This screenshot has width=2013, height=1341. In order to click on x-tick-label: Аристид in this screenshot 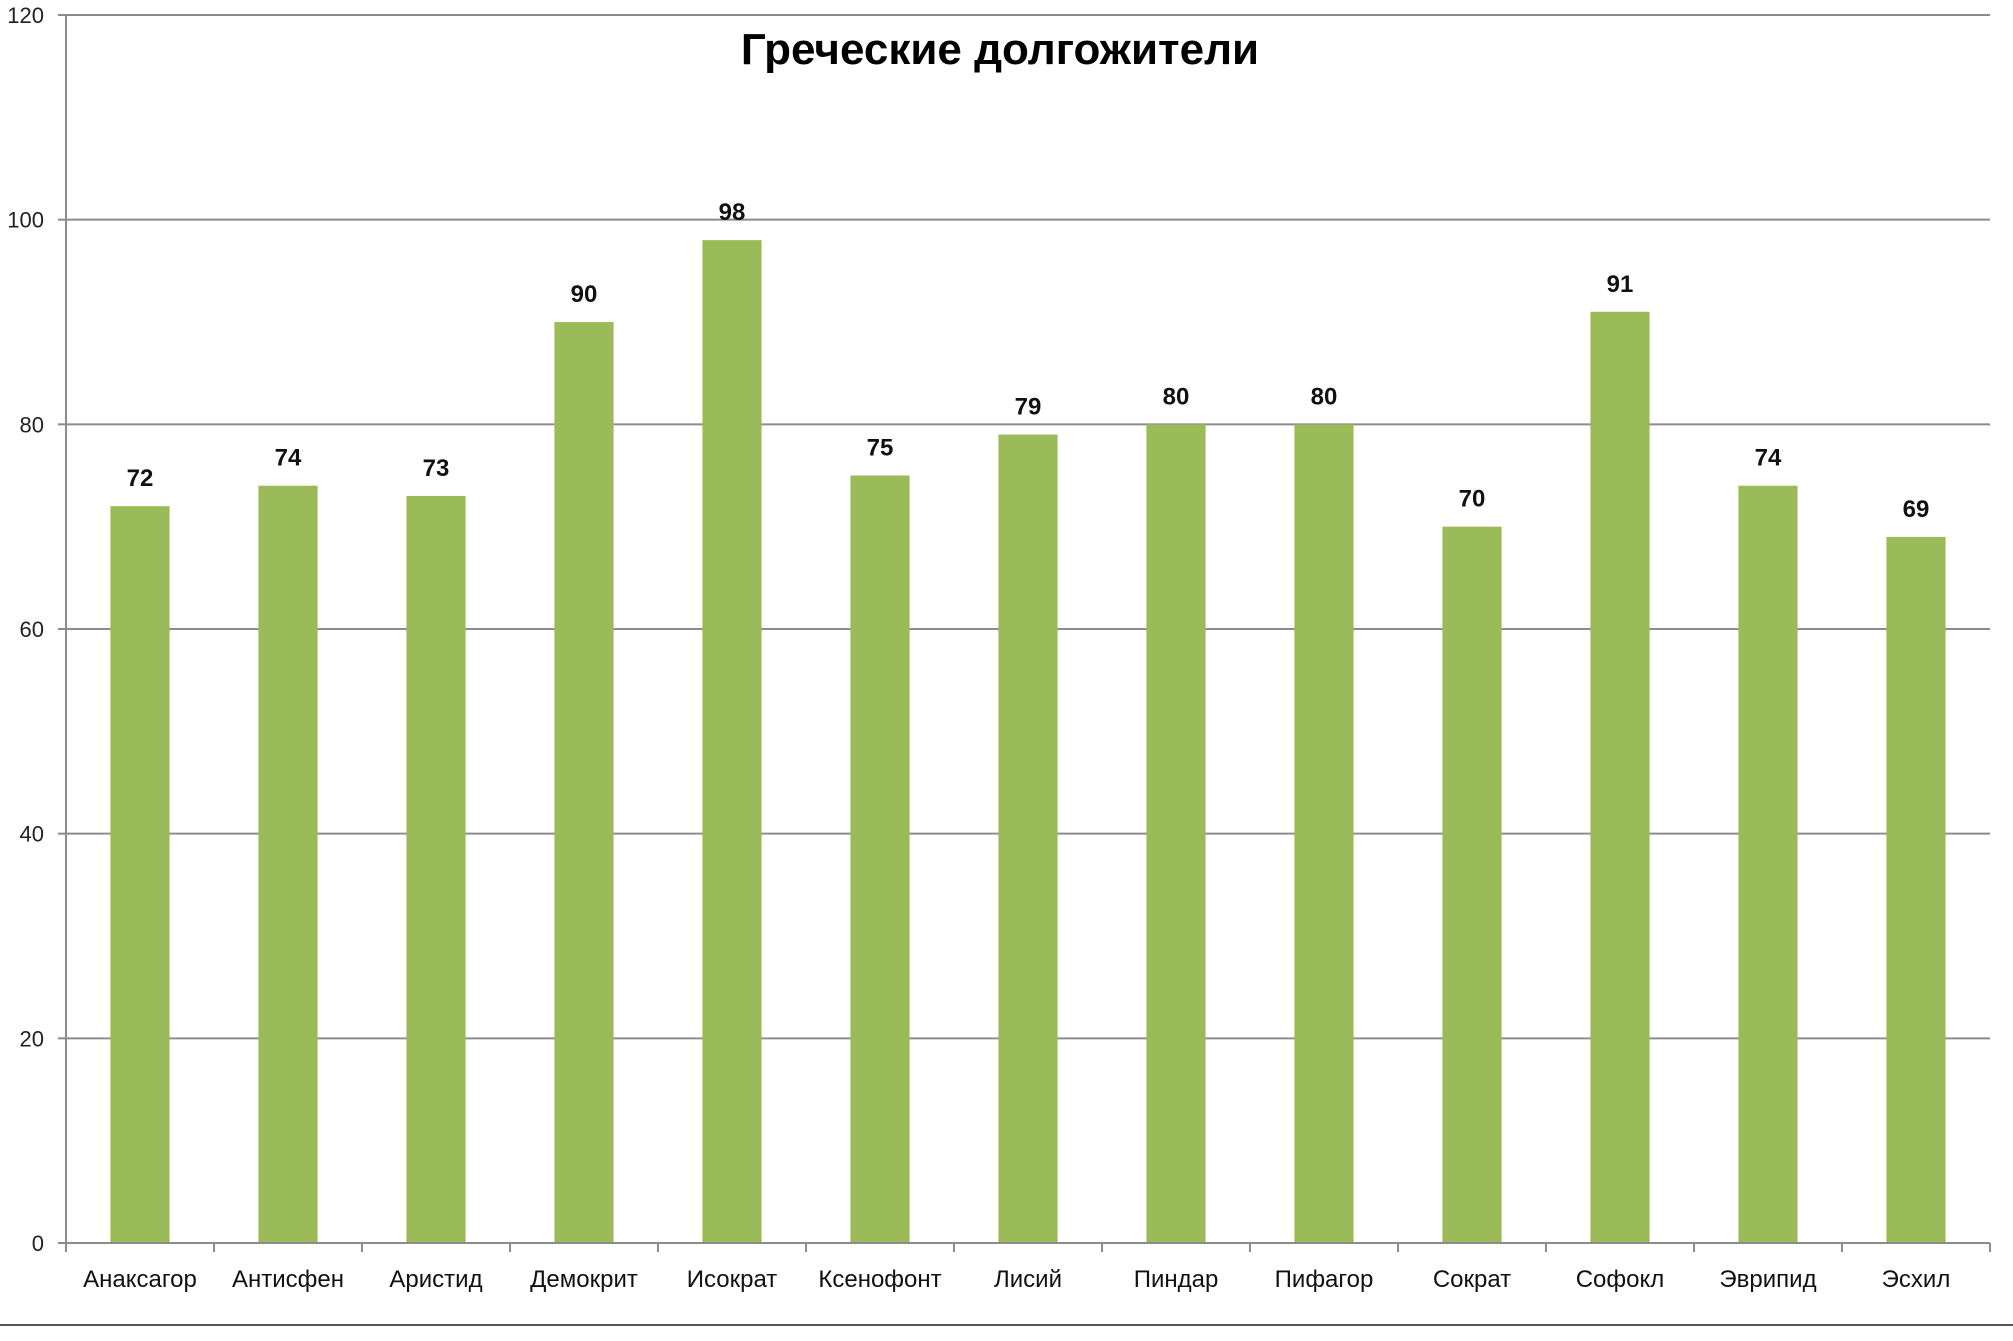, I will do `click(435, 1279)`.